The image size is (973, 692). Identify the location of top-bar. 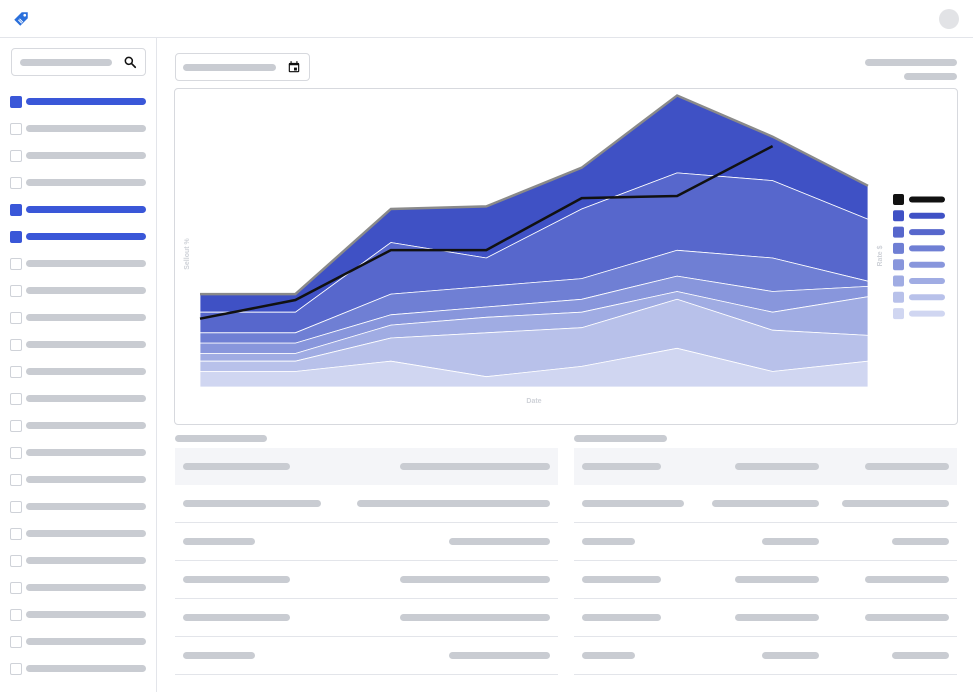
(486, 19).